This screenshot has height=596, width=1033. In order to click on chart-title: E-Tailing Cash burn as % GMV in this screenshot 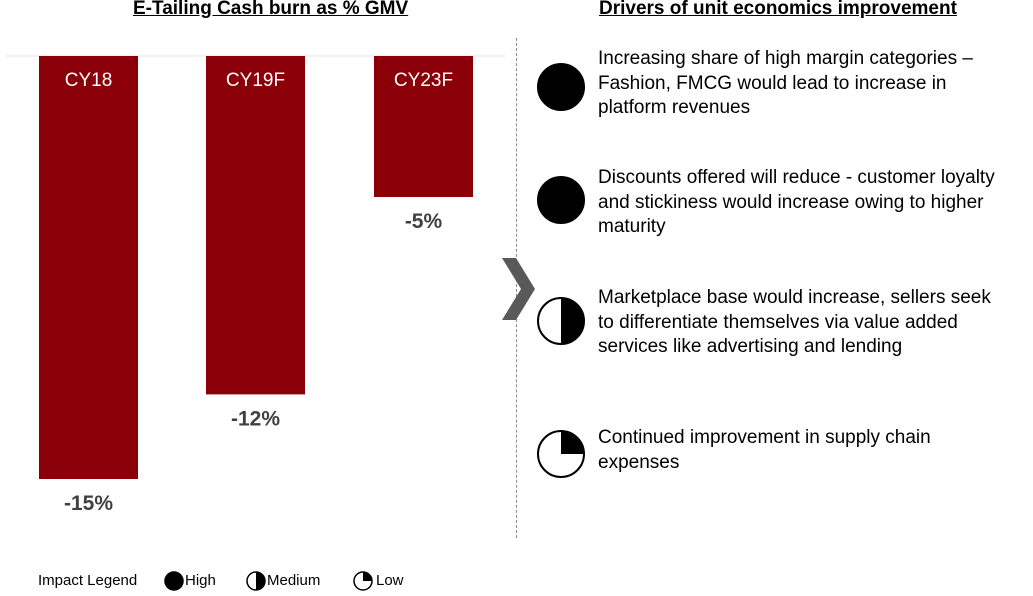, I will do `click(271, 9)`.